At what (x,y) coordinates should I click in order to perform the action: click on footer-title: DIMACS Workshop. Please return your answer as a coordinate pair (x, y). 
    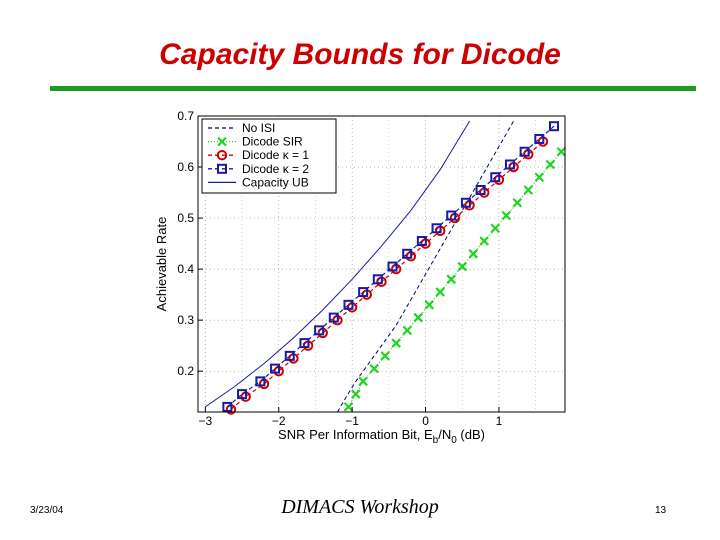
    Looking at the image, I should click on (360, 507).